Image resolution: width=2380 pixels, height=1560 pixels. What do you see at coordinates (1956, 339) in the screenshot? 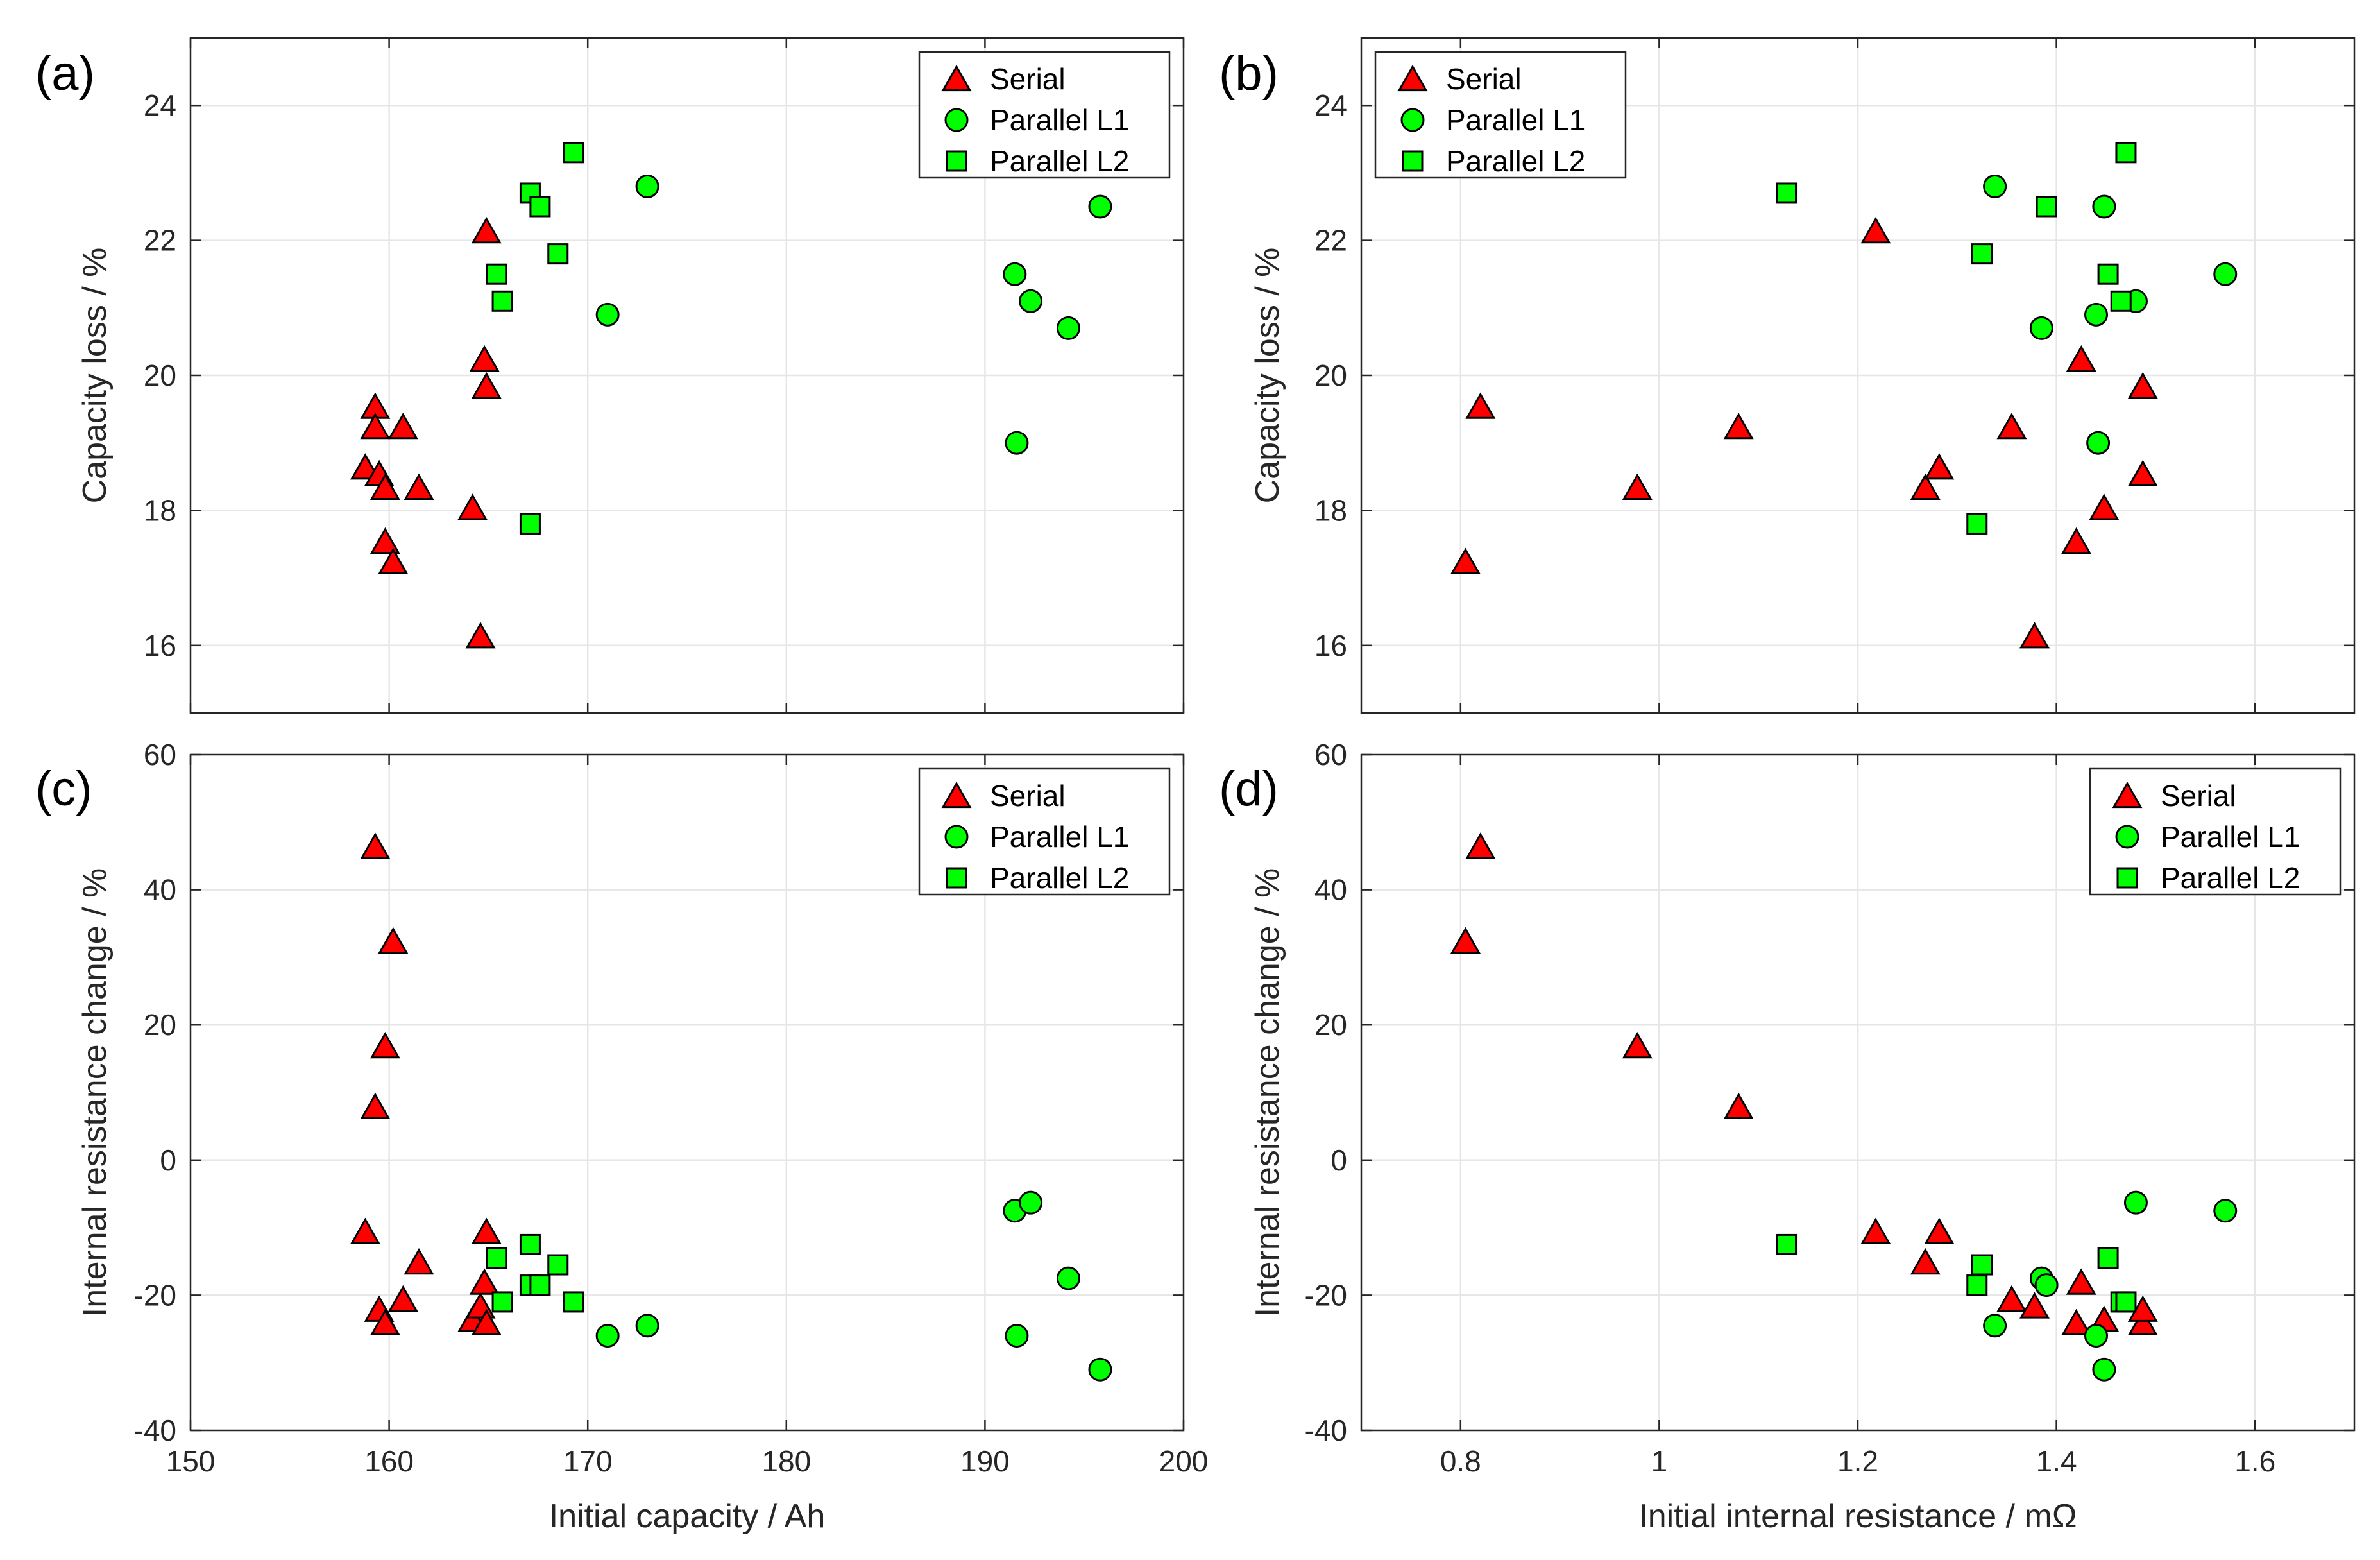
I see `series-parallel-l2` at bounding box center [1956, 339].